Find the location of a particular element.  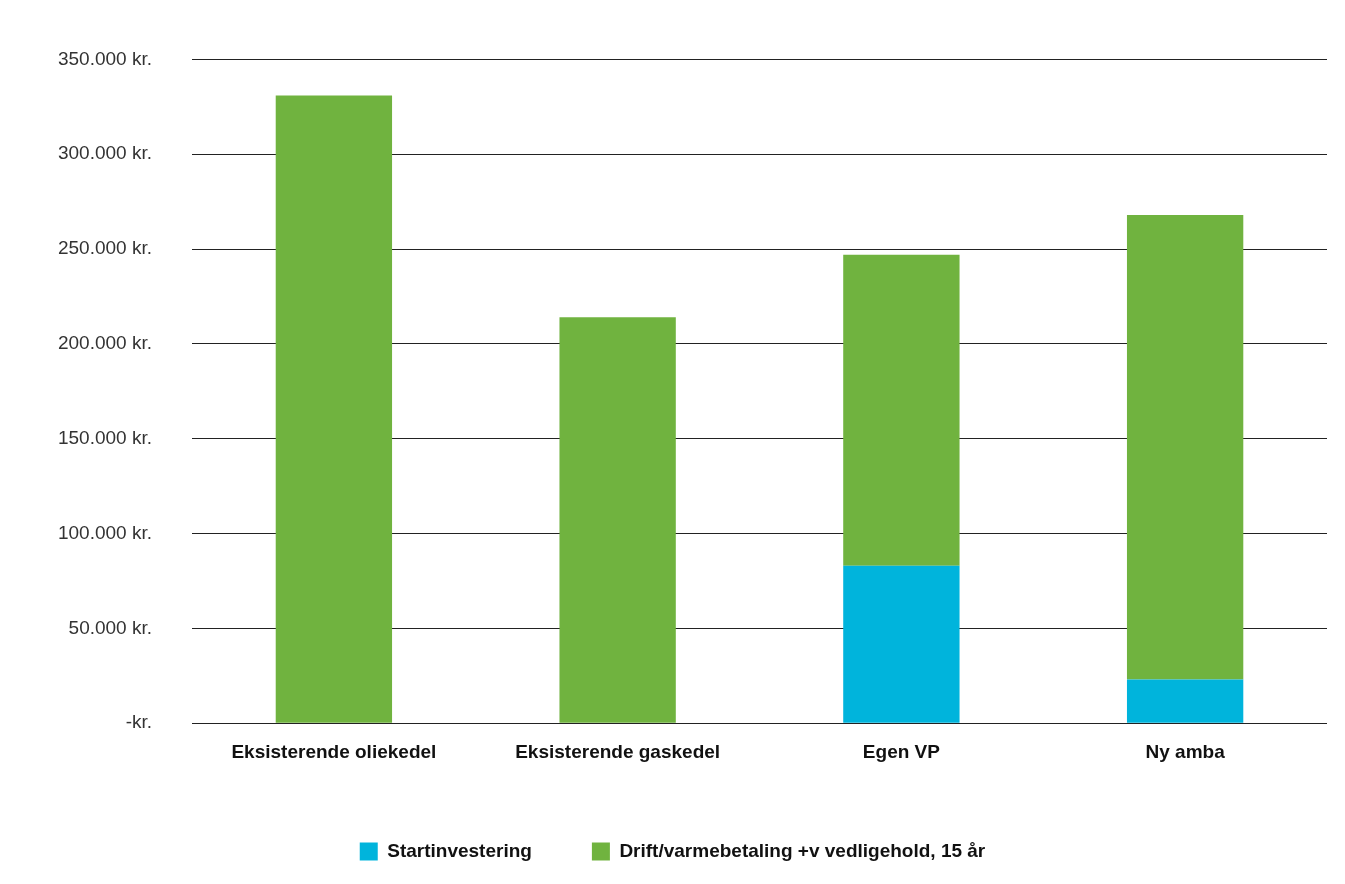

y-tick-label: 300.000 kr. is located at coordinates (105, 153).